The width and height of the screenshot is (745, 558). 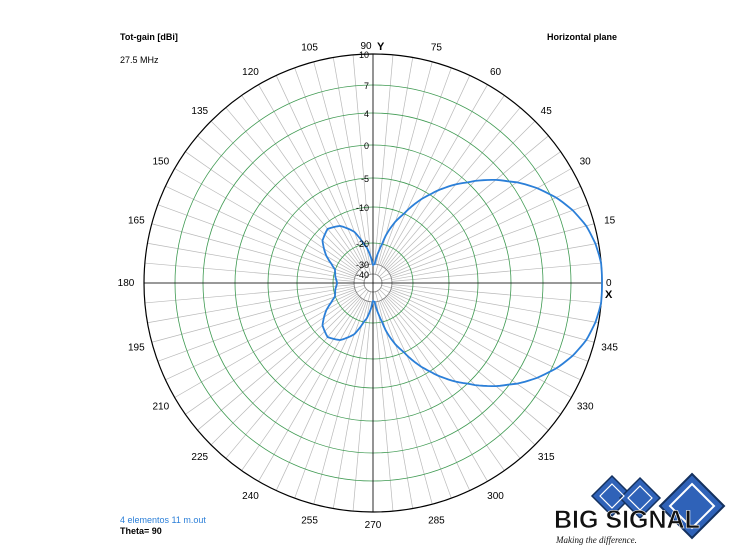 What do you see at coordinates (381, 47) in the screenshot?
I see `y-axis-label: Y` at bounding box center [381, 47].